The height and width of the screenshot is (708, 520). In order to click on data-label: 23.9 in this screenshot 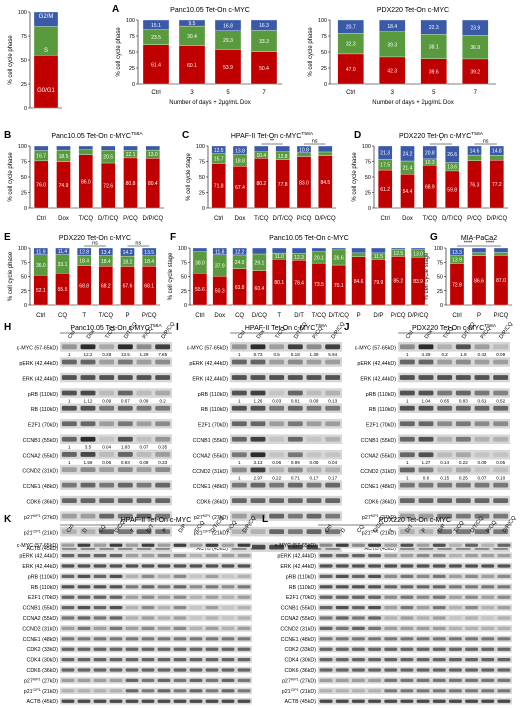, I will do `click(475, 29)`.